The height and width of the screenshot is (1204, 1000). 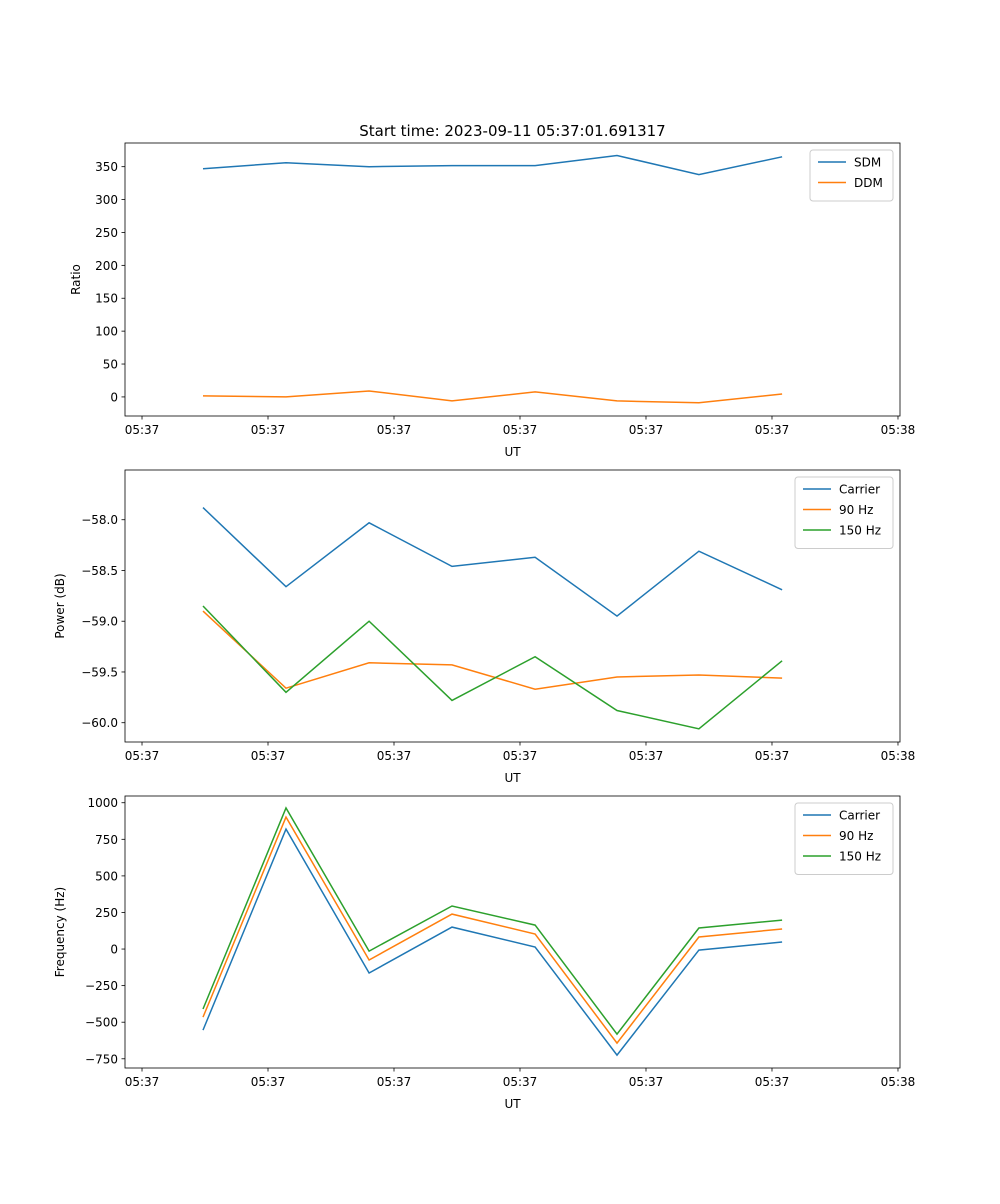 What do you see at coordinates (99, 723) in the screenshot?
I see `y-tick-label: −60.0` at bounding box center [99, 723].